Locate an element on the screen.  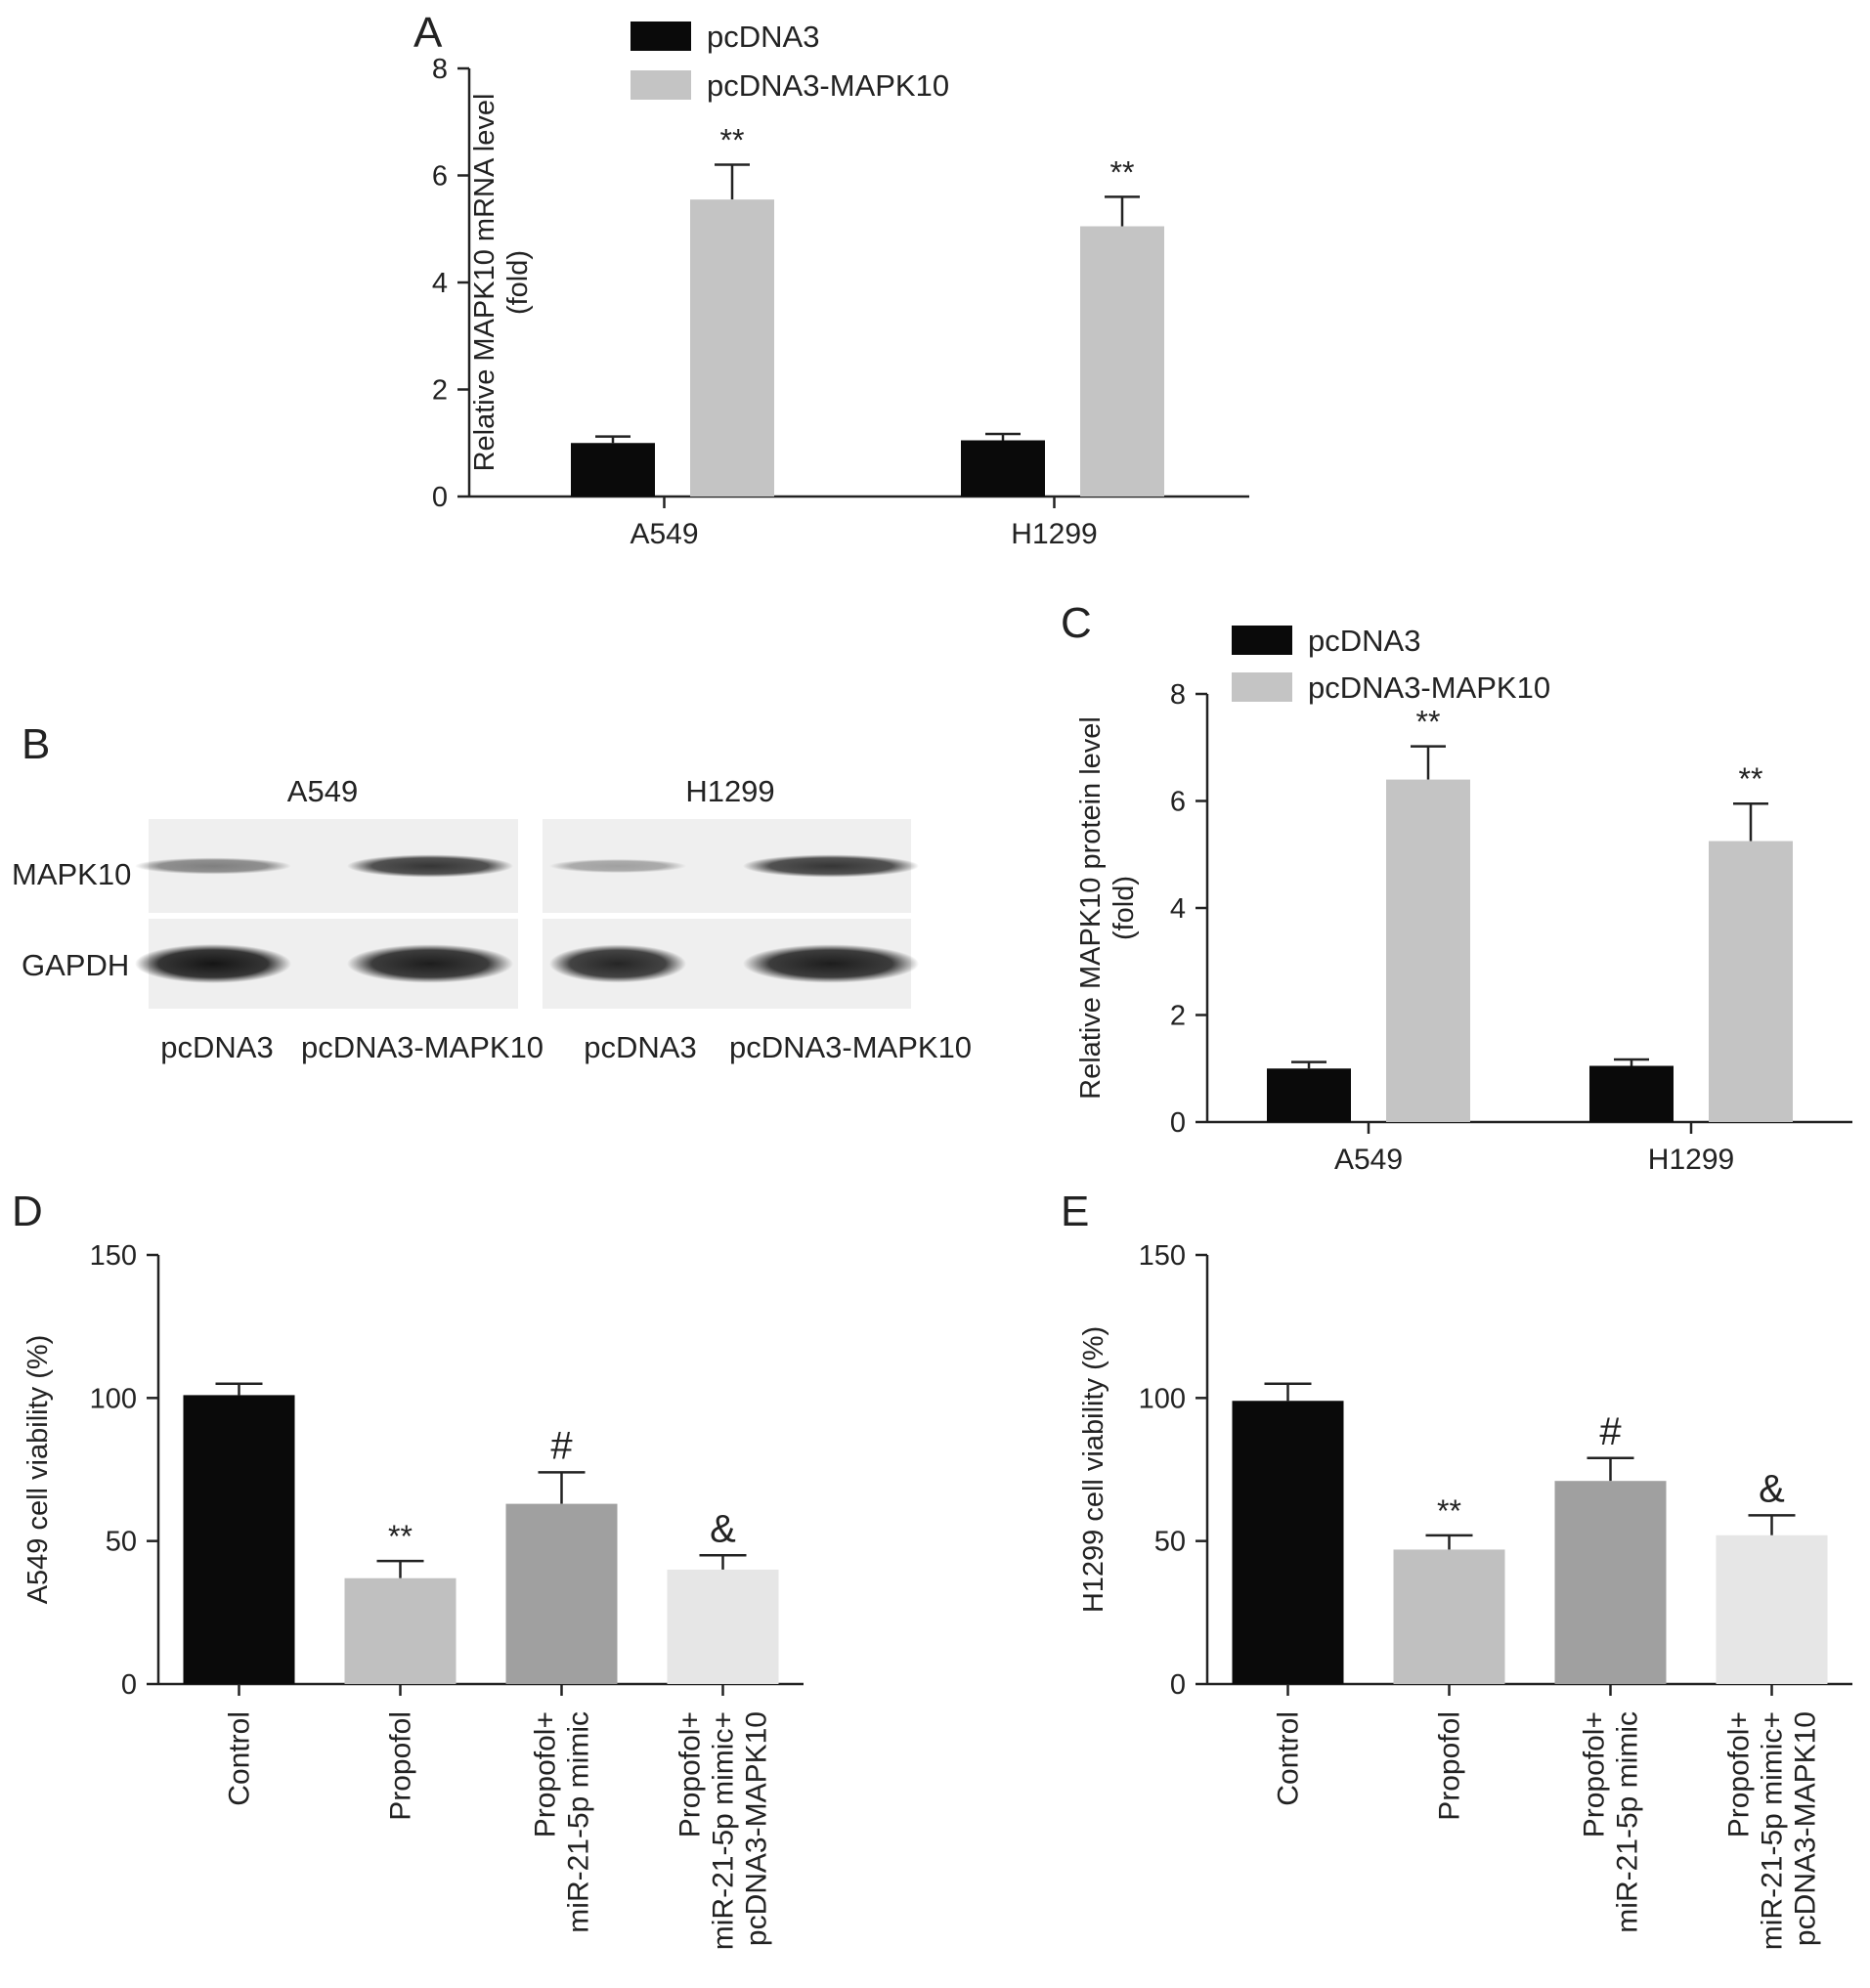
cell-line-label: H1299 is located at coordinates (729, 791).